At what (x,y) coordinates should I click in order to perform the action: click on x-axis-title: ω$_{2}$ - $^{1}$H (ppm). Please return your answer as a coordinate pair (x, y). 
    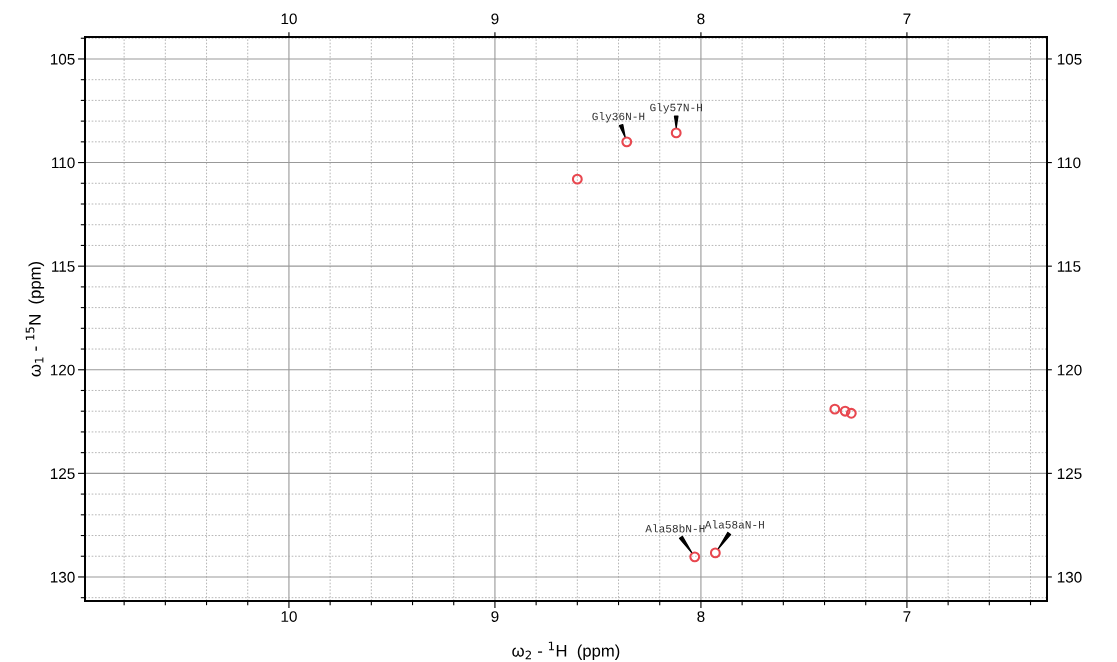
    Looking at the image, I should click on (566, 650).